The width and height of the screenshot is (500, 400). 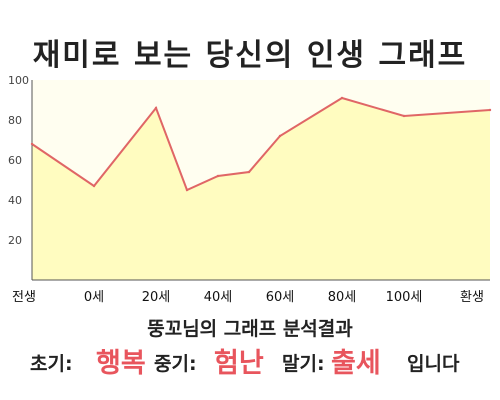 What do you see at coordinates (280, 297) in the screenshot?
I see `x-tick-label: 60세` at bounding box center [280, 297].